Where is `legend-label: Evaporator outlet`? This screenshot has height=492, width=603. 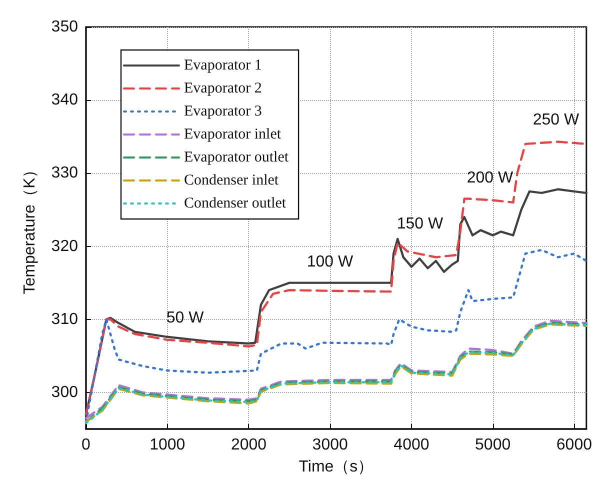 legend-label: Evaporator outlet is located at coordinates (237, 158).